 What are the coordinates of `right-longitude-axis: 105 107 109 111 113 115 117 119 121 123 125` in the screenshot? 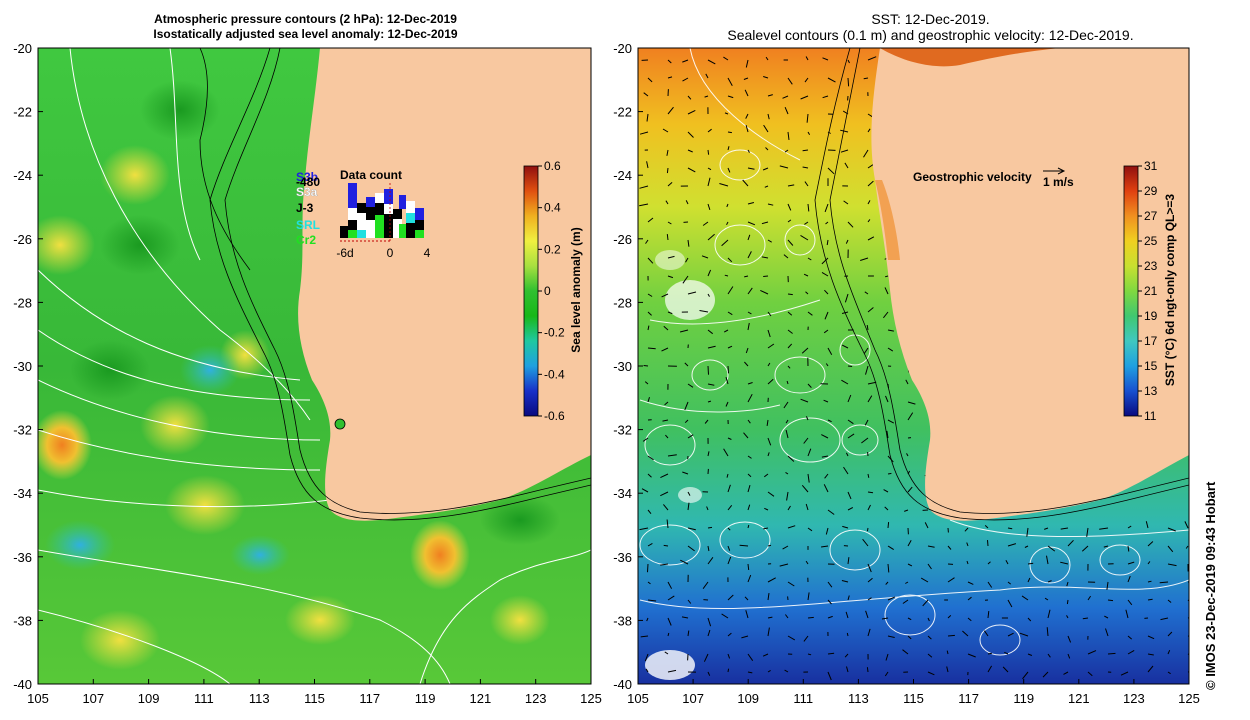 It's located at (913, 692).